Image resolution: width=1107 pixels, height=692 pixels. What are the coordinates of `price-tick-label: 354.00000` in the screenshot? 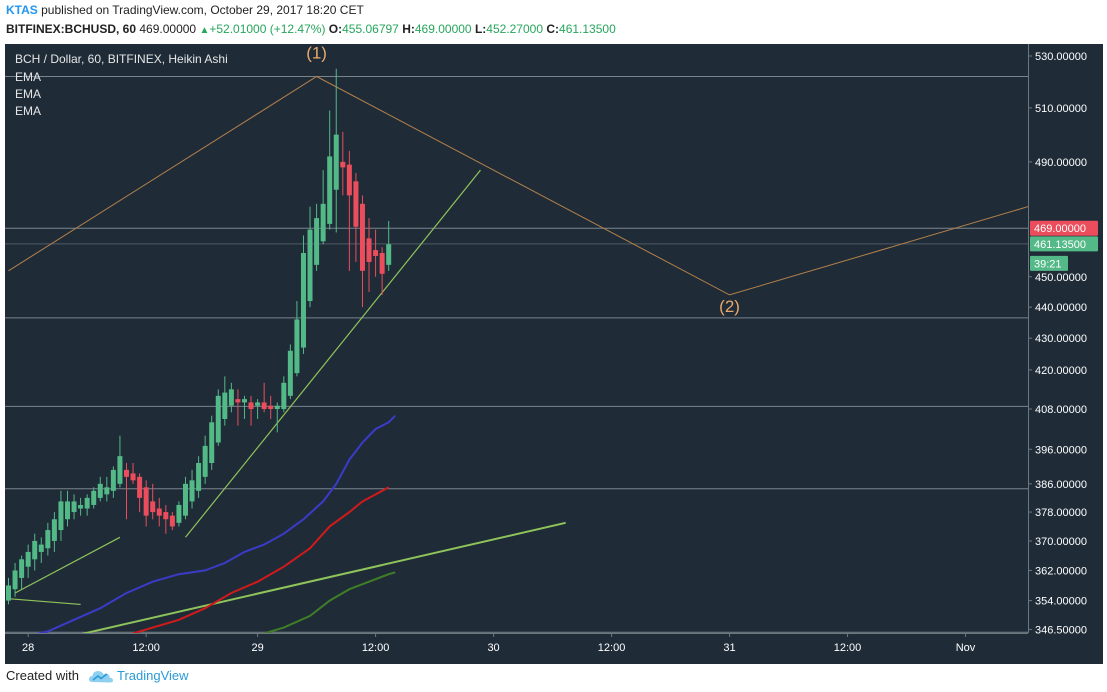 It's located at (1061, 602).